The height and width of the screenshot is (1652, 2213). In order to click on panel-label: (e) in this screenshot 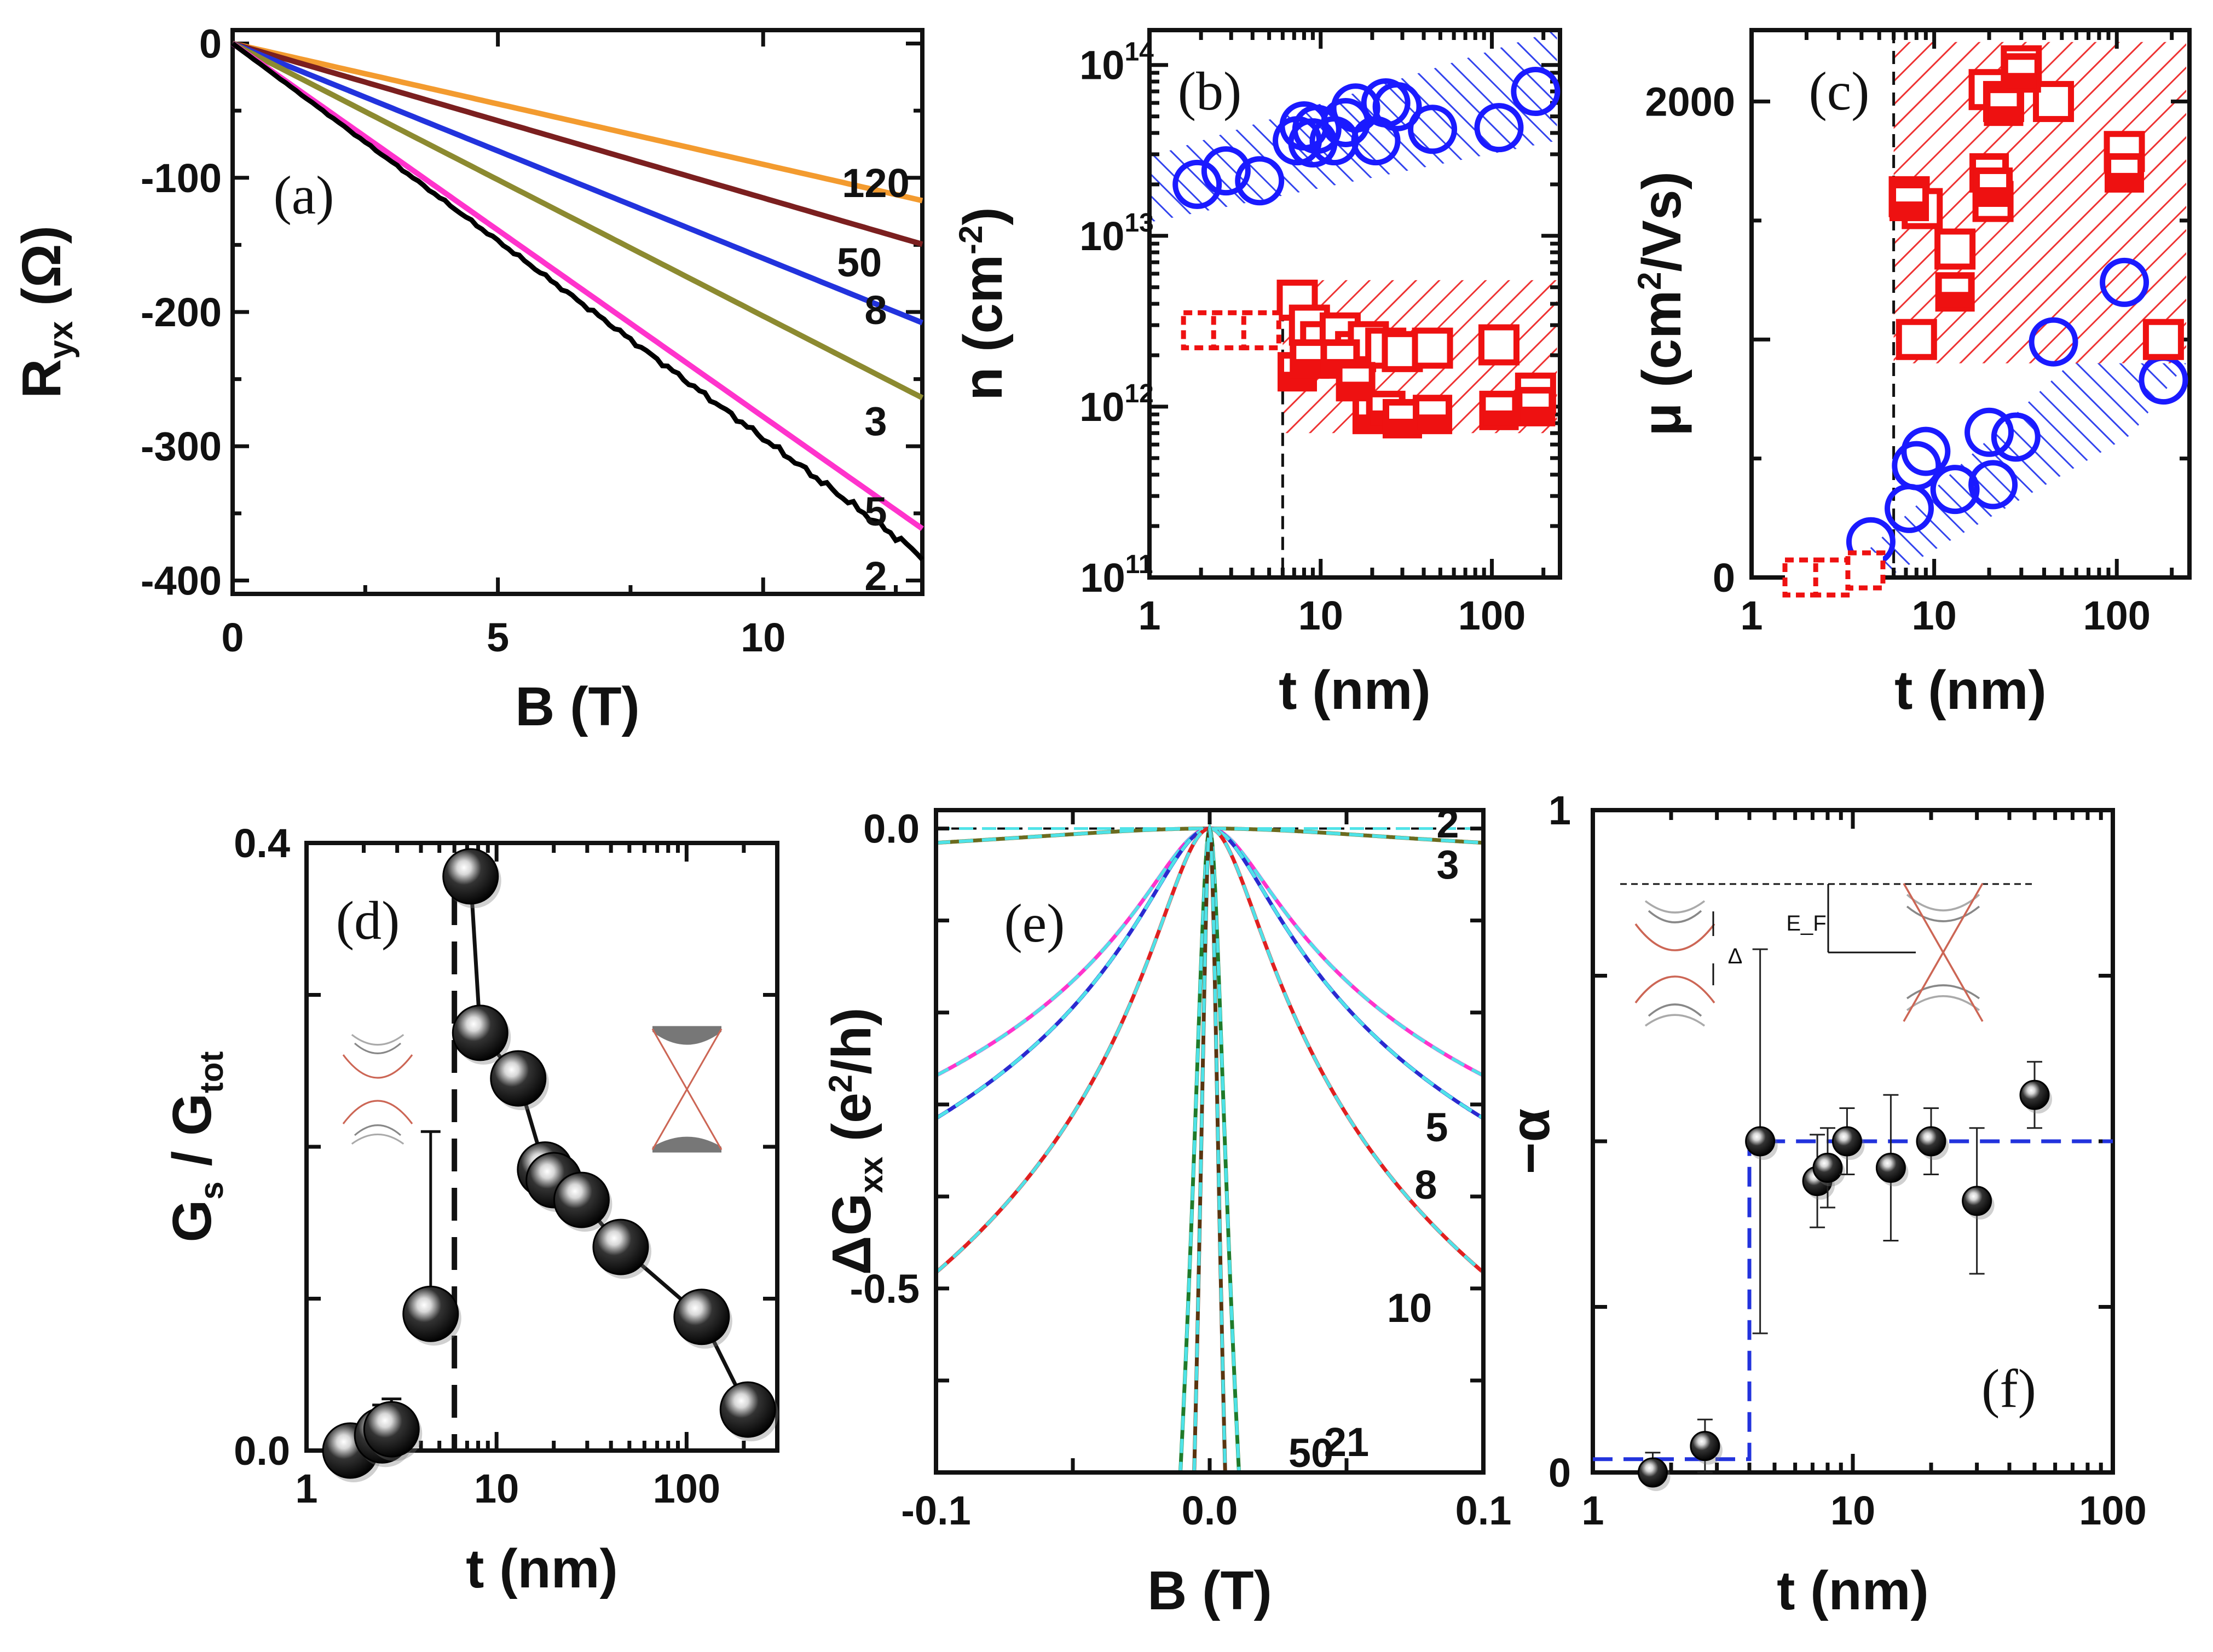, I will do `click(1035, 923)`.